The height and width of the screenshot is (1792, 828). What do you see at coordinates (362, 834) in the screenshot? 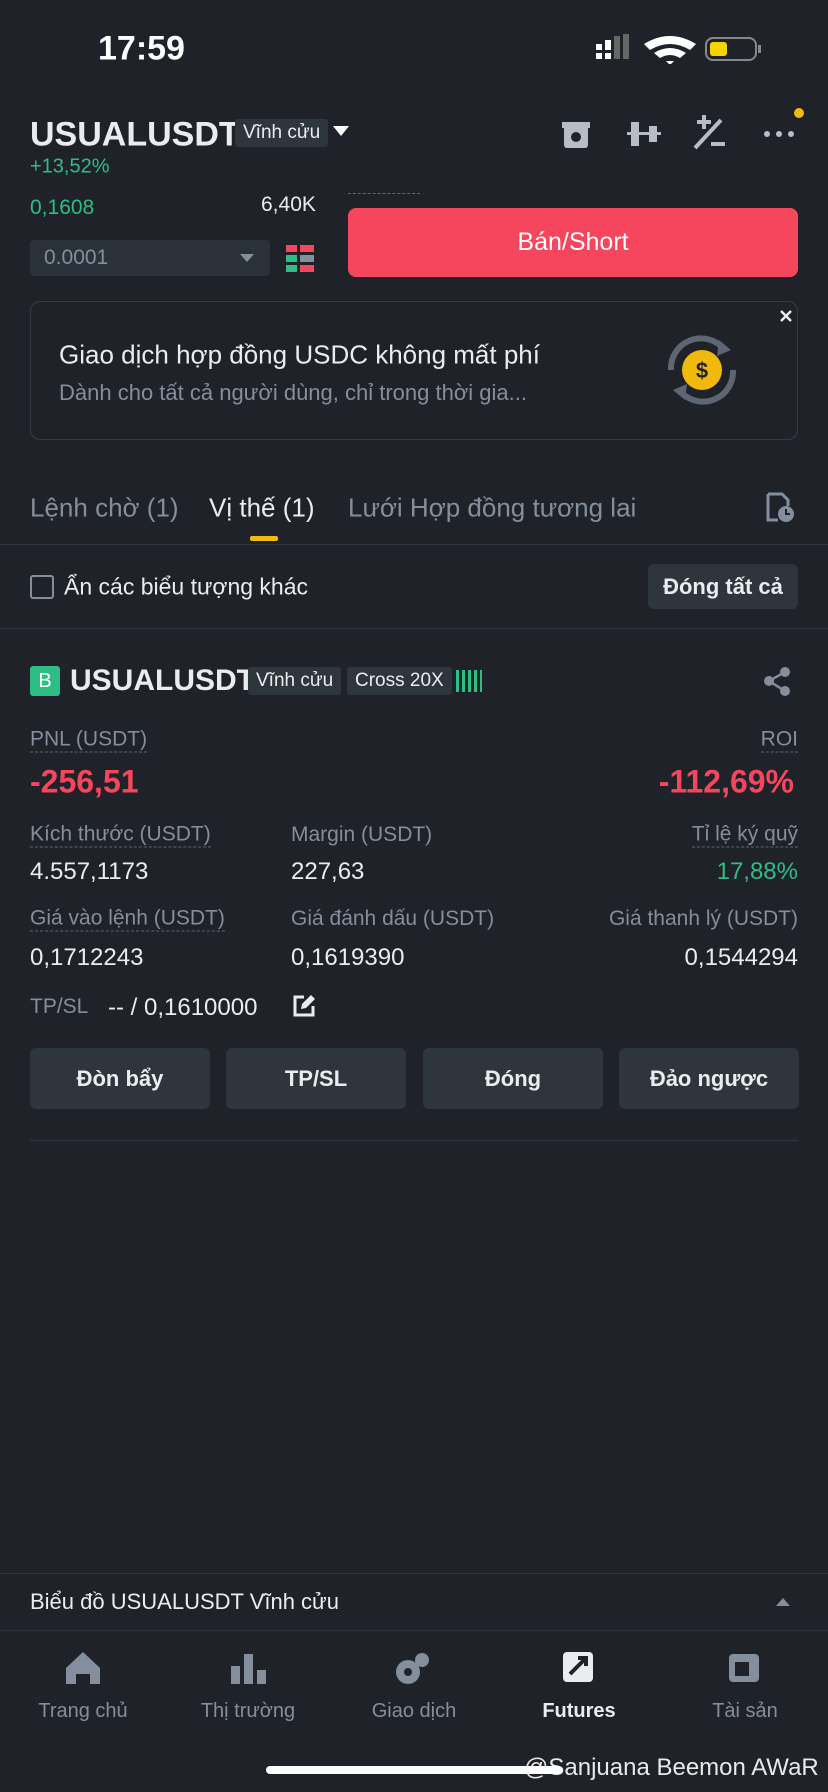
I see `field-label: Margin (USDT)` at bounding box center [362, 834].